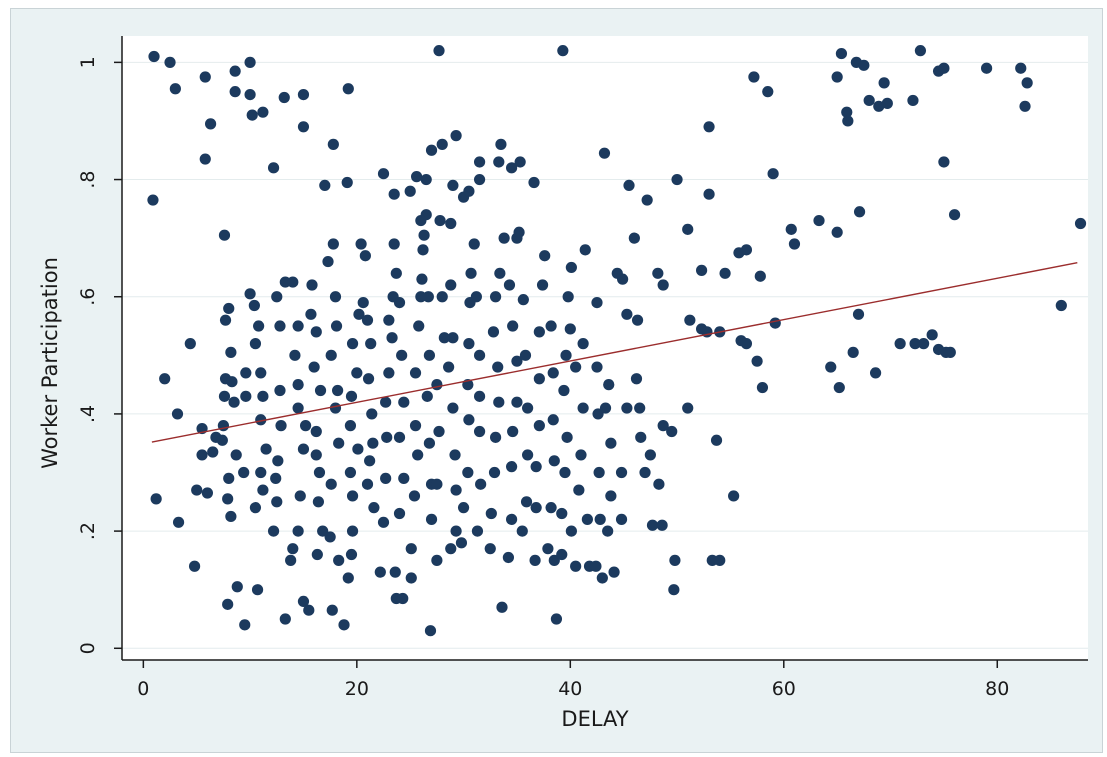 Image resolution: width=1107 pixels, height=757 pixels. Describe the element at coordinates (99, 355) in the screenshot. I see `y-ticks: 0 .2 .4 .6 .8 1` at that location.